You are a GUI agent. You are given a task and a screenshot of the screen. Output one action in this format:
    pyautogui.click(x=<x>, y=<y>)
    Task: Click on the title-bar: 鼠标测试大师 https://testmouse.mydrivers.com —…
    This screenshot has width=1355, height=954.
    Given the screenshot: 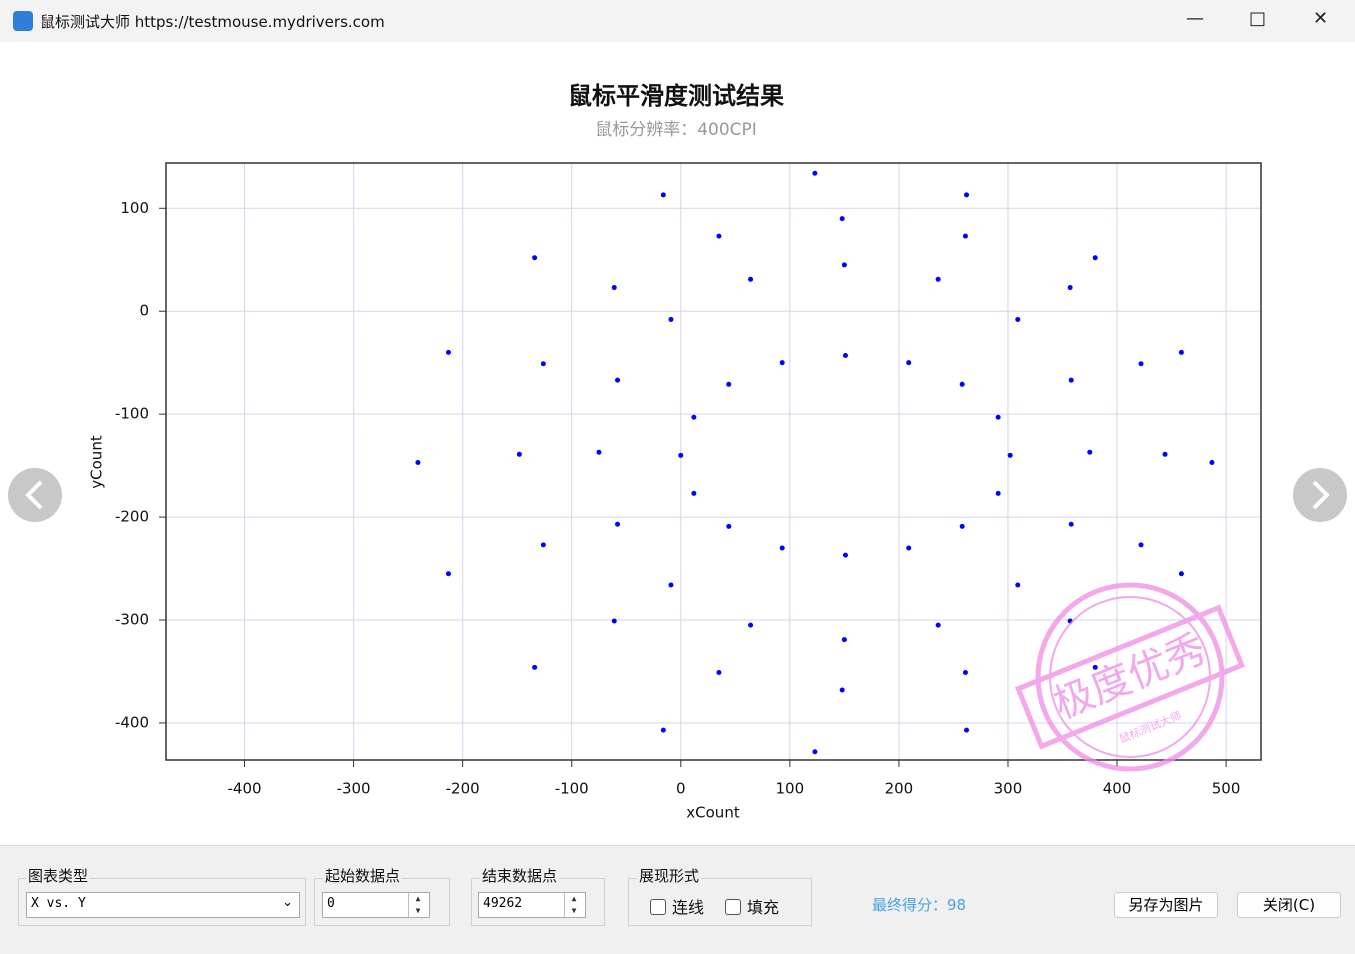 What is the action you would take?
    pyautogui.click(x=677, y=21)
    